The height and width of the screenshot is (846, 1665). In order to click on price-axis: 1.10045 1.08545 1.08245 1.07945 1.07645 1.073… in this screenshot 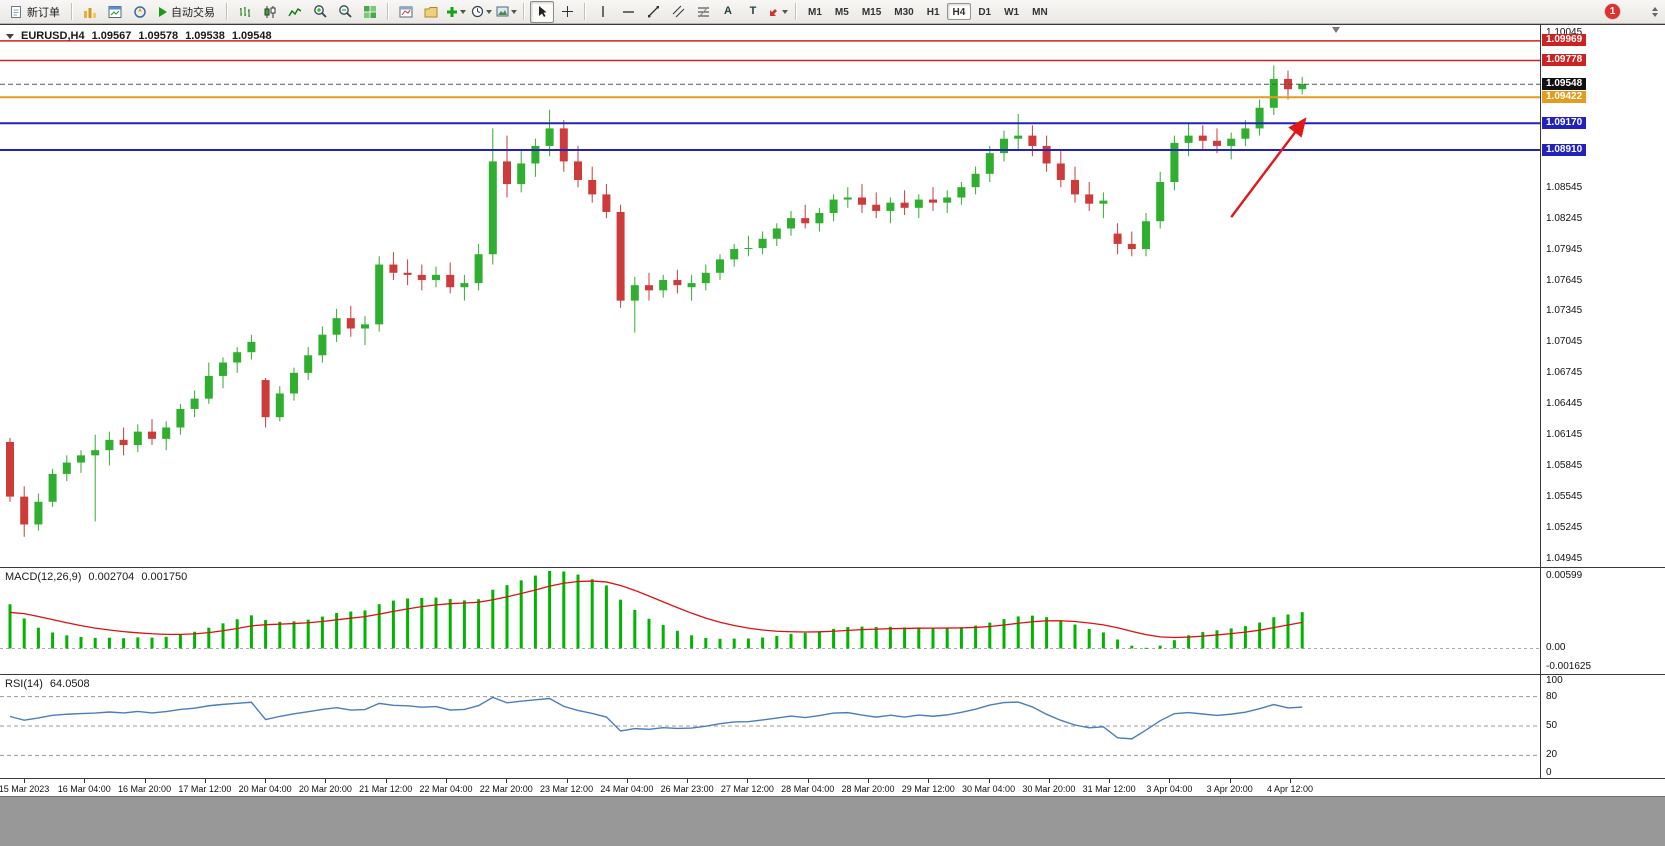, I will do `click(1602, 296)`.